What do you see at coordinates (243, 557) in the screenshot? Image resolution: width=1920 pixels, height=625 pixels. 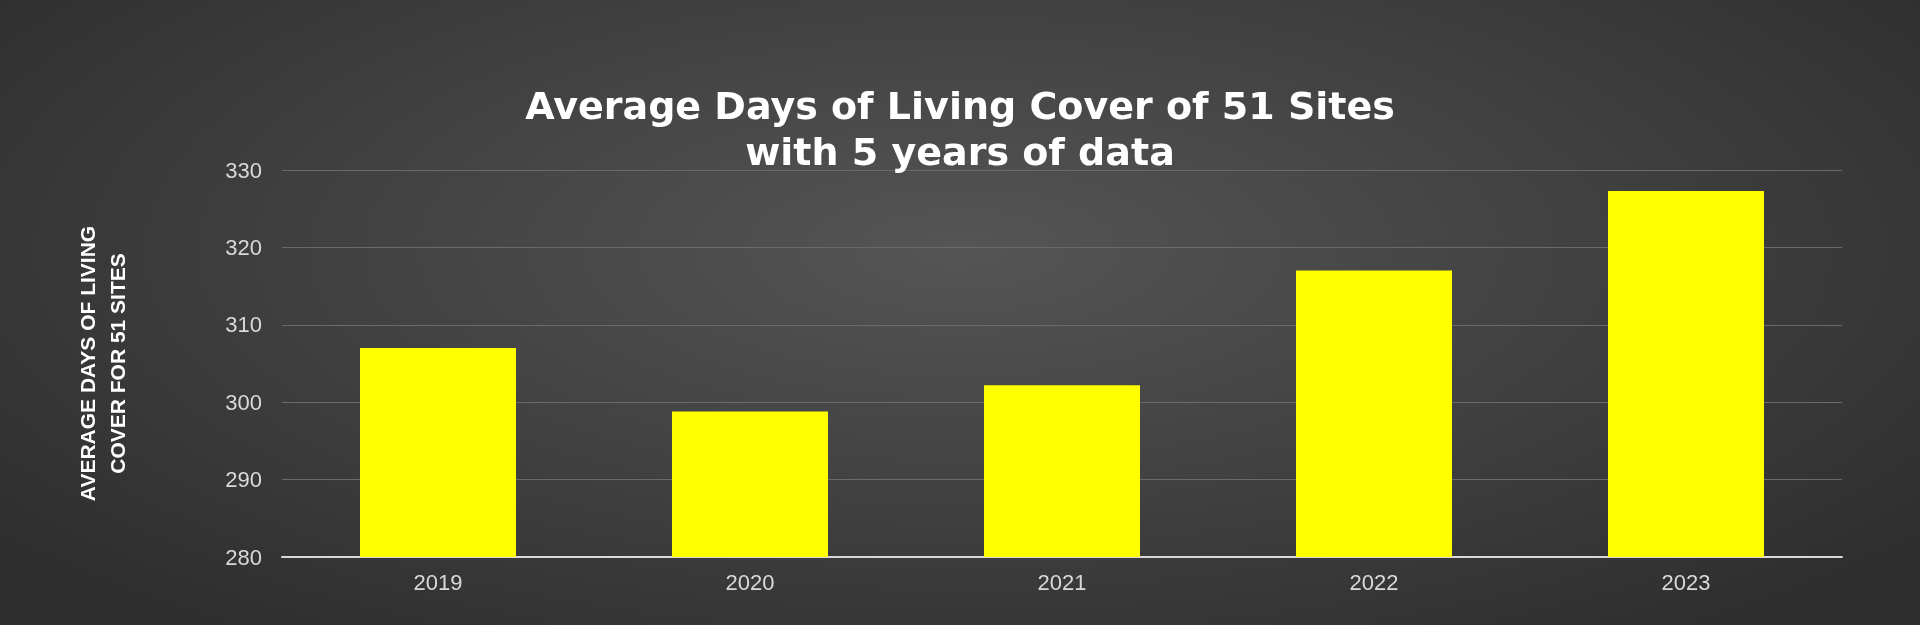 I see `y-tick-label: 280` at bounding box center [243, 557].